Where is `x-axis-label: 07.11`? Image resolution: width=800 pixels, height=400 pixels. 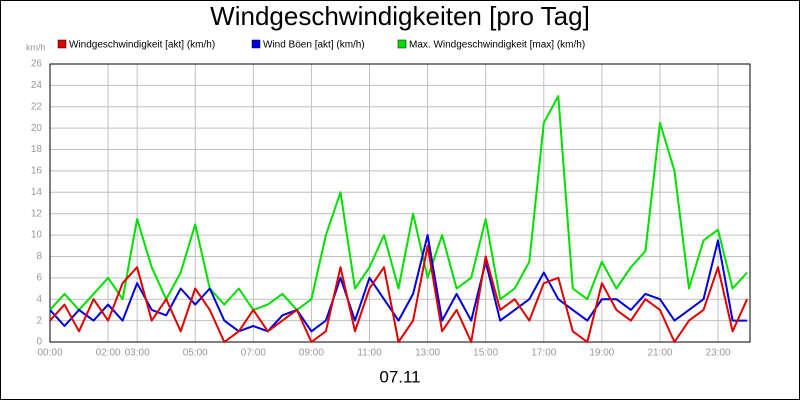
x-axis-label: 07.11 is located at coordinates (399, 376).